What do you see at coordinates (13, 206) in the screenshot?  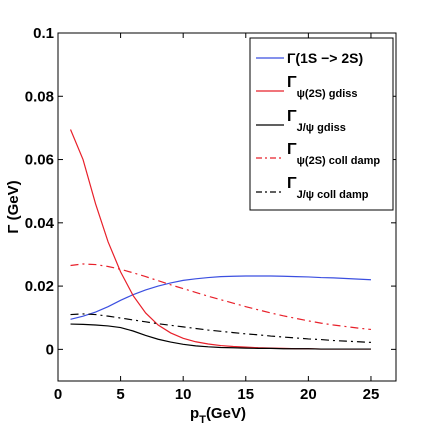 I see `y-axis-title: Γ (GeV)` at bounding box center [13, 206].